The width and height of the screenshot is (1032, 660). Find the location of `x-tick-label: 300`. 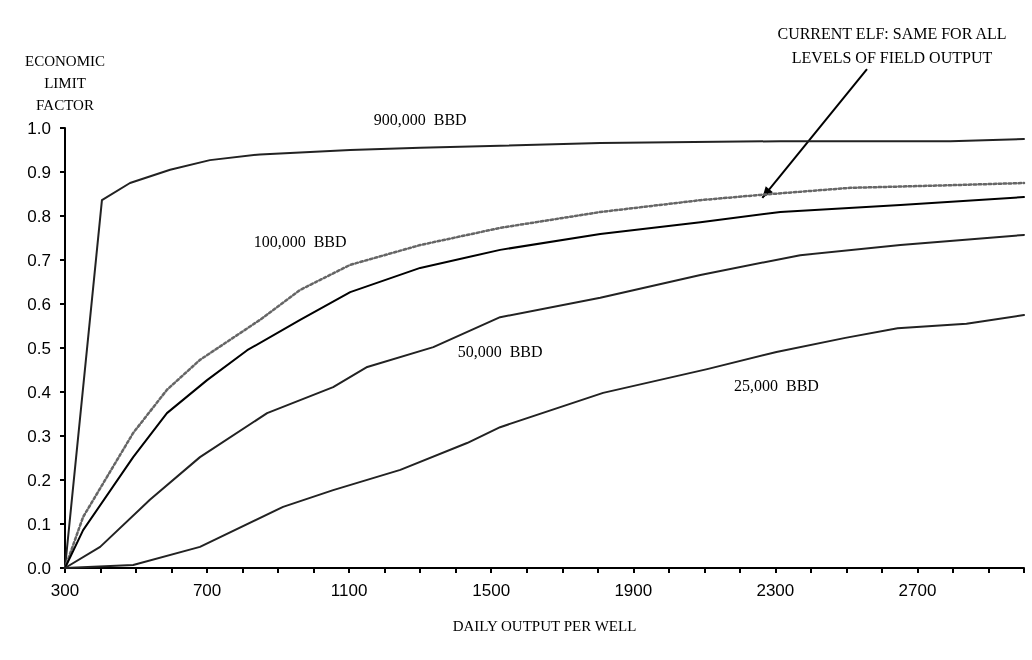

x-tick-label: 300 is located at coordinates (65, 590).